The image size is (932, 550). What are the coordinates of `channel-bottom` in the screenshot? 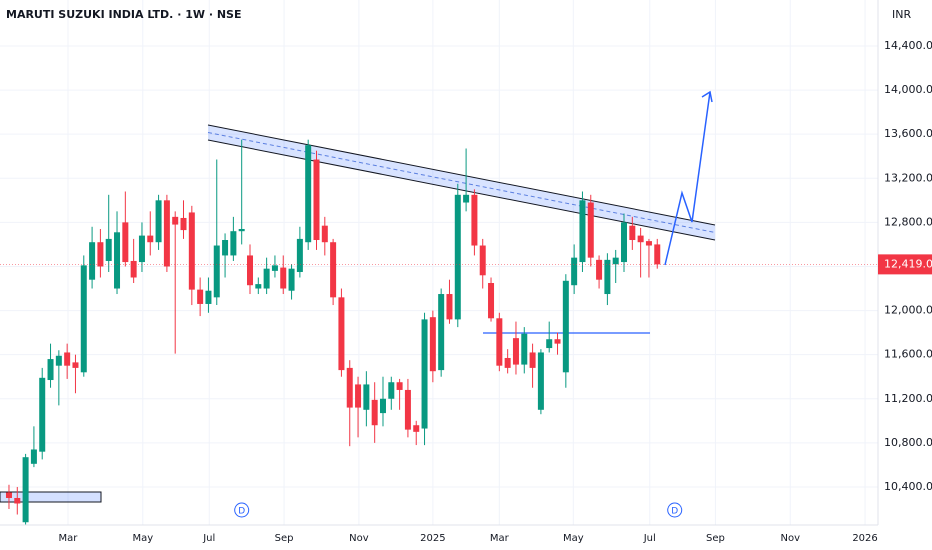 It's located at (461, 190).